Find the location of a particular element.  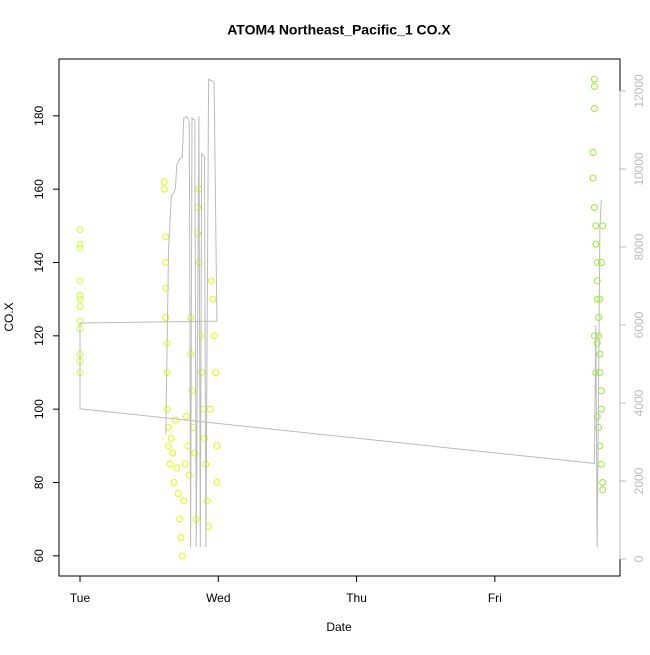

y-tick-label: 80 is located at coordinates (39, 483).